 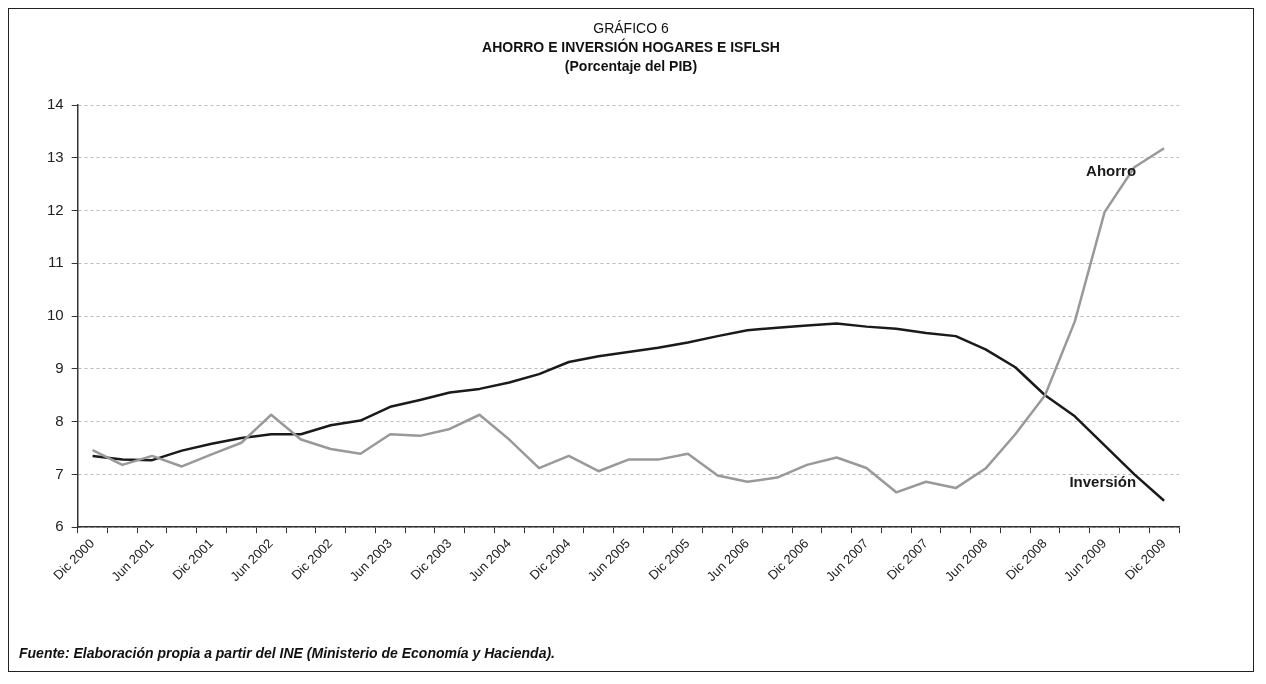 What do you see at coordinates (59, 473) in the screenshot?
I see `y-tick-label: 7` at bounding box center [59, 473].